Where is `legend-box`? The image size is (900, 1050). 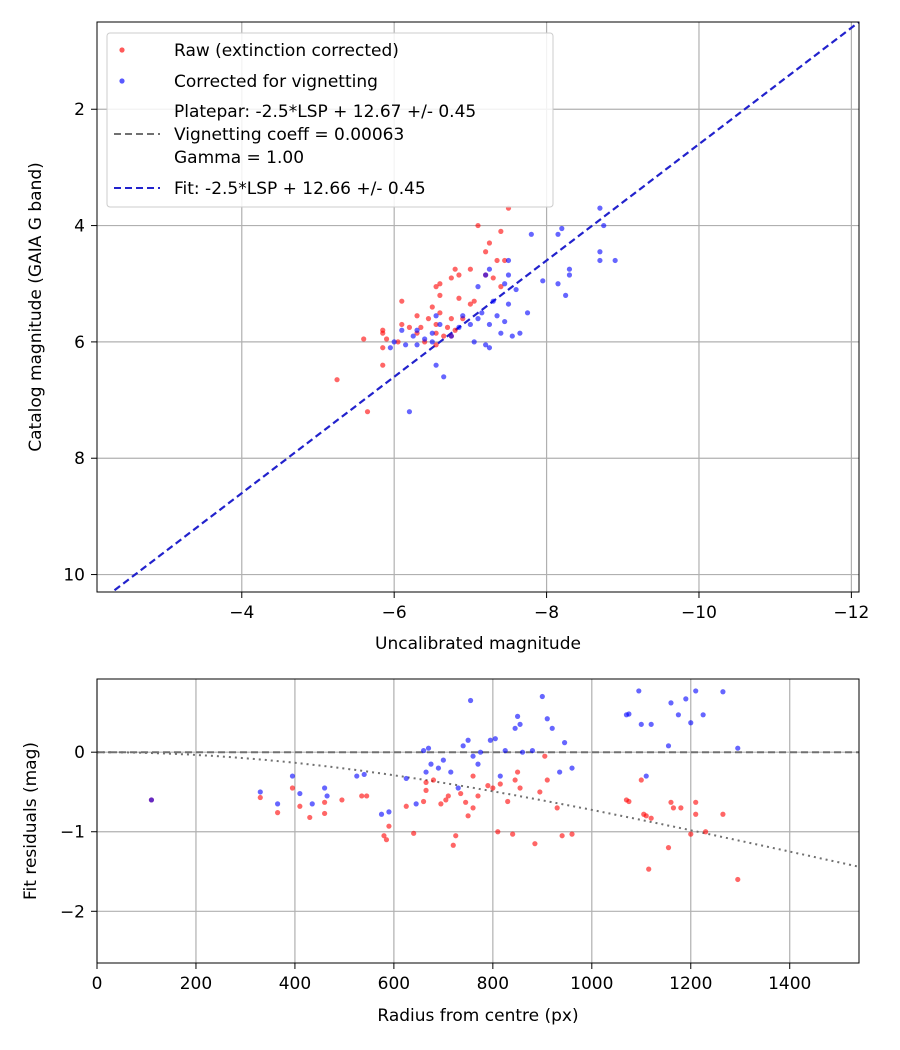
legend-box is located at coordinates (330, 120).